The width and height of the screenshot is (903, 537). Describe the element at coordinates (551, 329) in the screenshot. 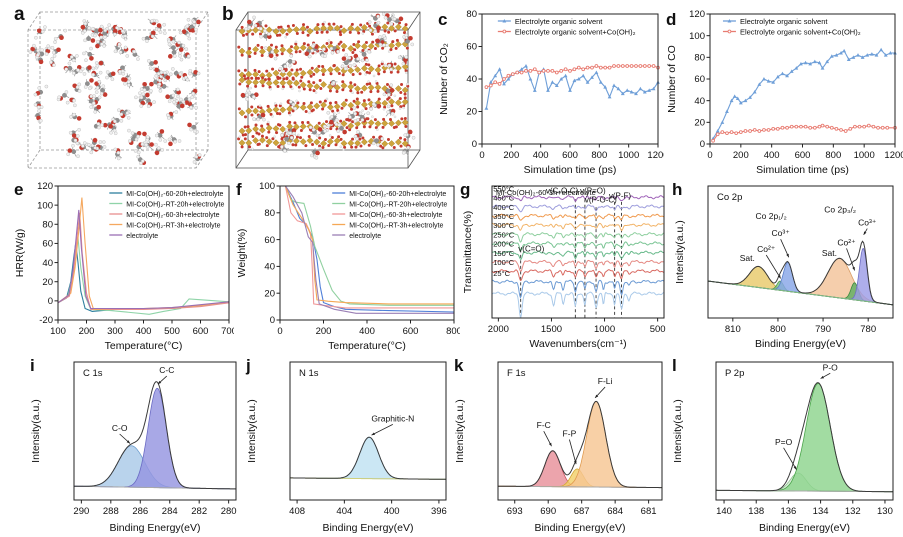

I see `svg-text: 1500` at that location.